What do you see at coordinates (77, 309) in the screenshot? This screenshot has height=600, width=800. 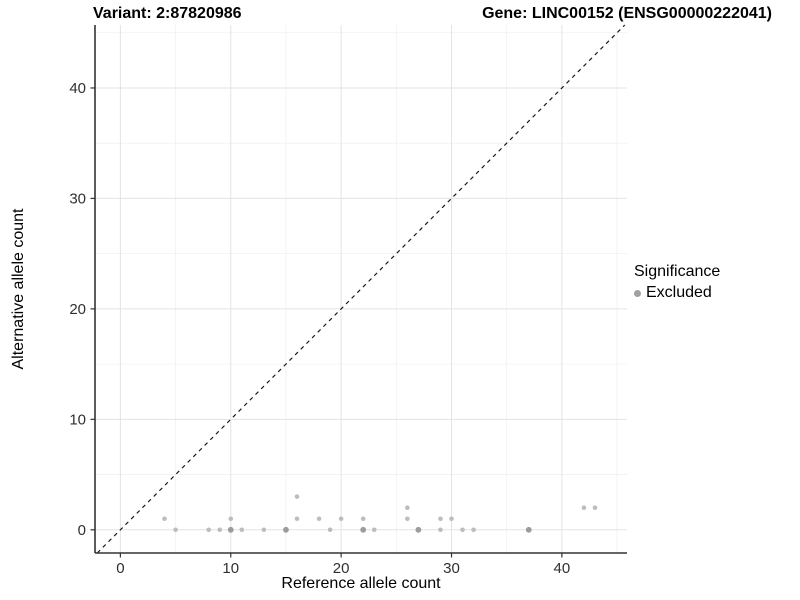 I see `y-tick-label: 20` at bounding box center [77, 309].